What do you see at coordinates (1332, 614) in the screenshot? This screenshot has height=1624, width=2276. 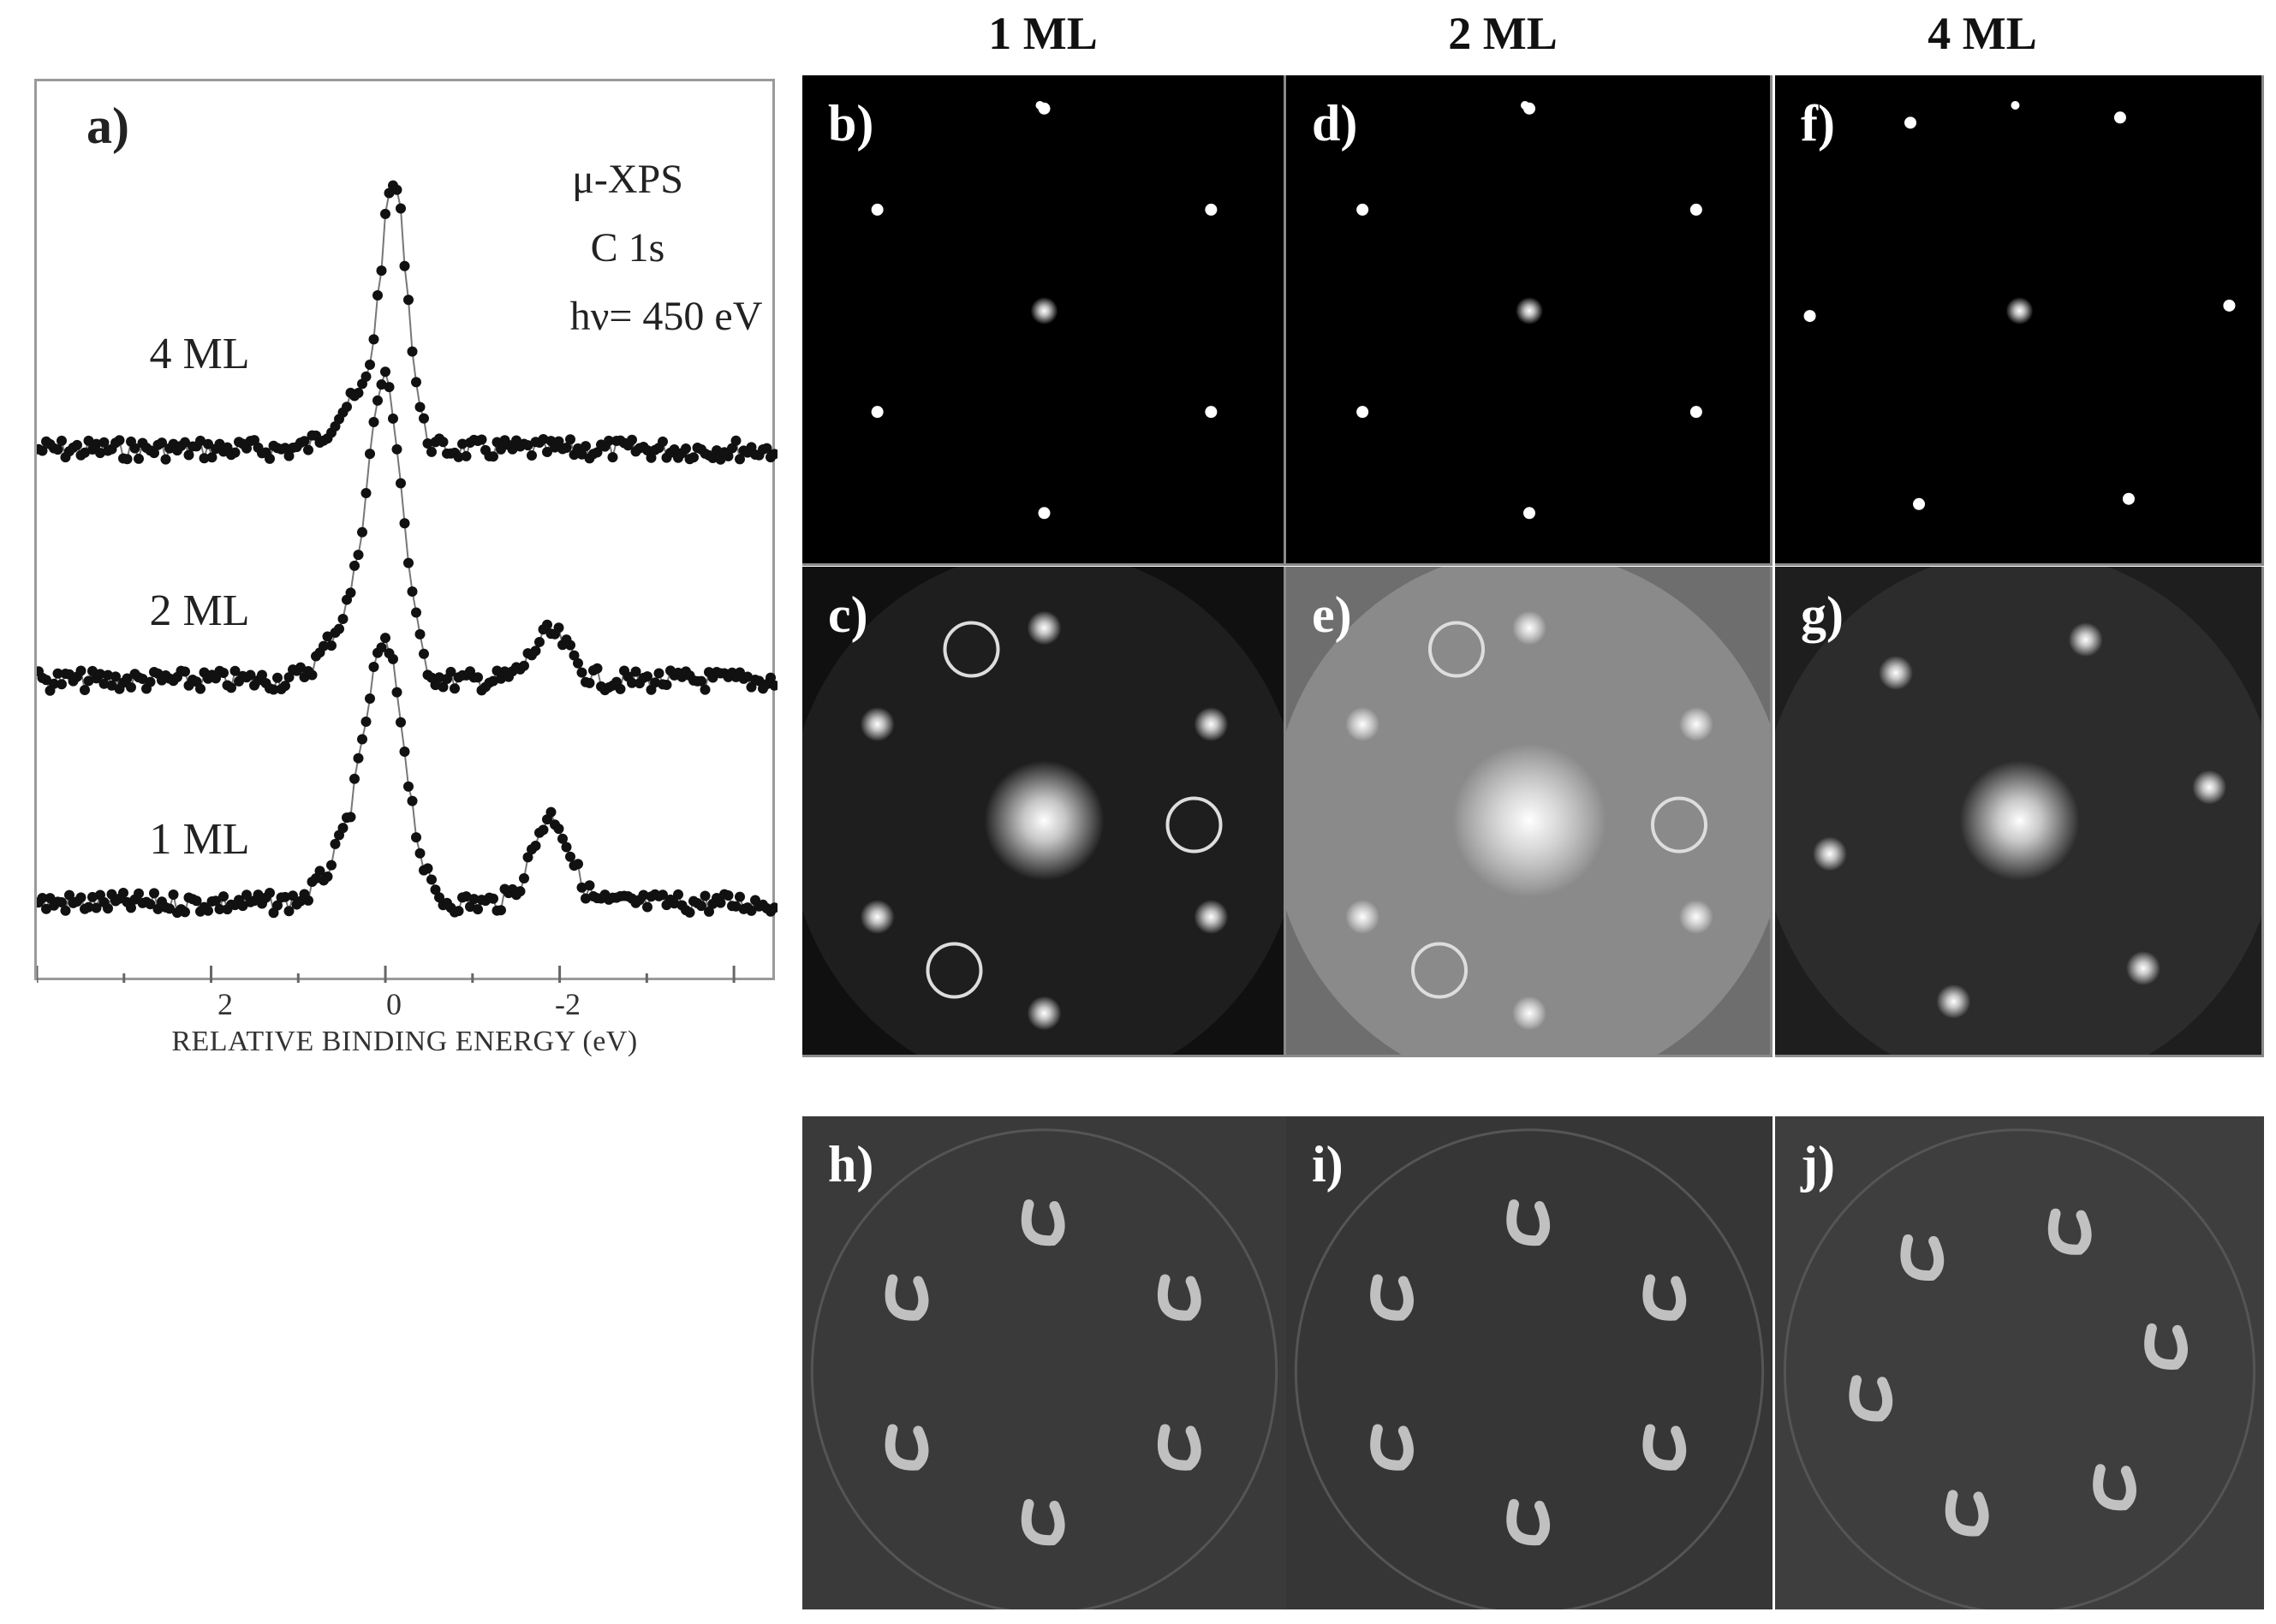 I see `panel-letter-e: e)` at bounding box center [1332, 614].